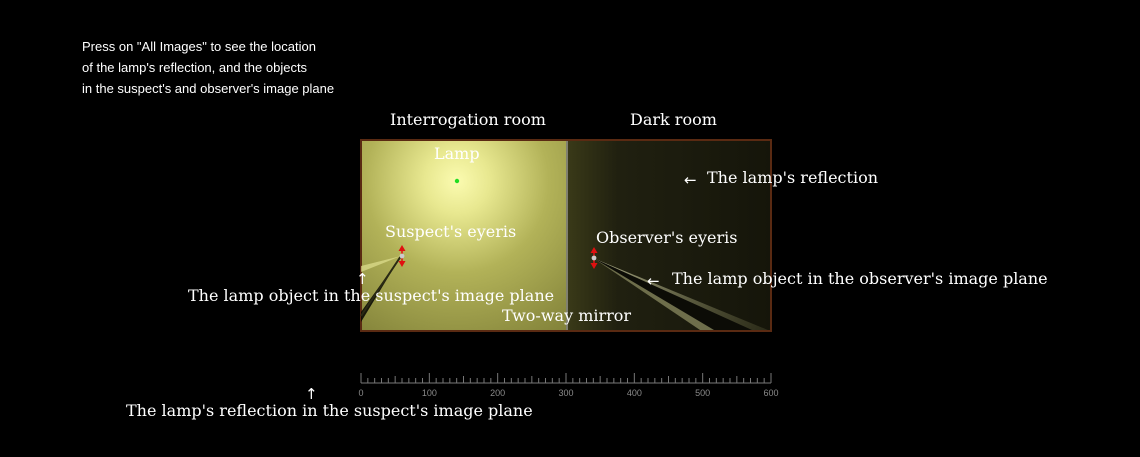 This screenshot has width=1140, height=457. I want to click on observer-eye-label: Observer's eyeris, so click(667, 237).